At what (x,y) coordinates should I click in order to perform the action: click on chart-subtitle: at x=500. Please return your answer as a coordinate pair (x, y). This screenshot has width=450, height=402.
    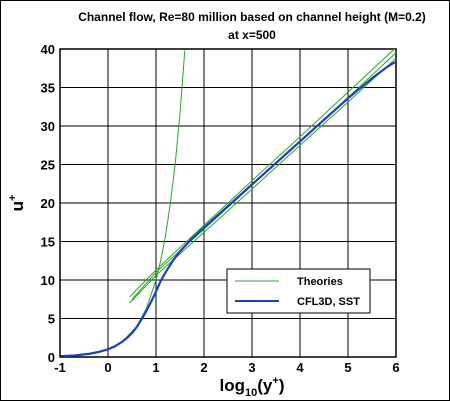
    Looking at the image, I should click on (252, 35).